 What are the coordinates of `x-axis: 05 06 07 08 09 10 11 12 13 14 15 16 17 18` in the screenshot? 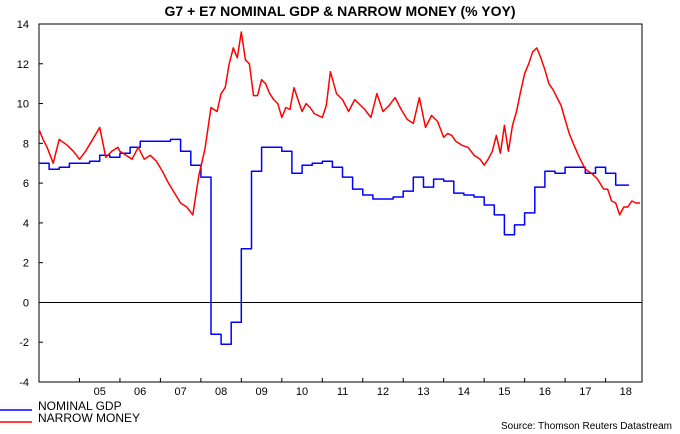 It's located at (355, 388).